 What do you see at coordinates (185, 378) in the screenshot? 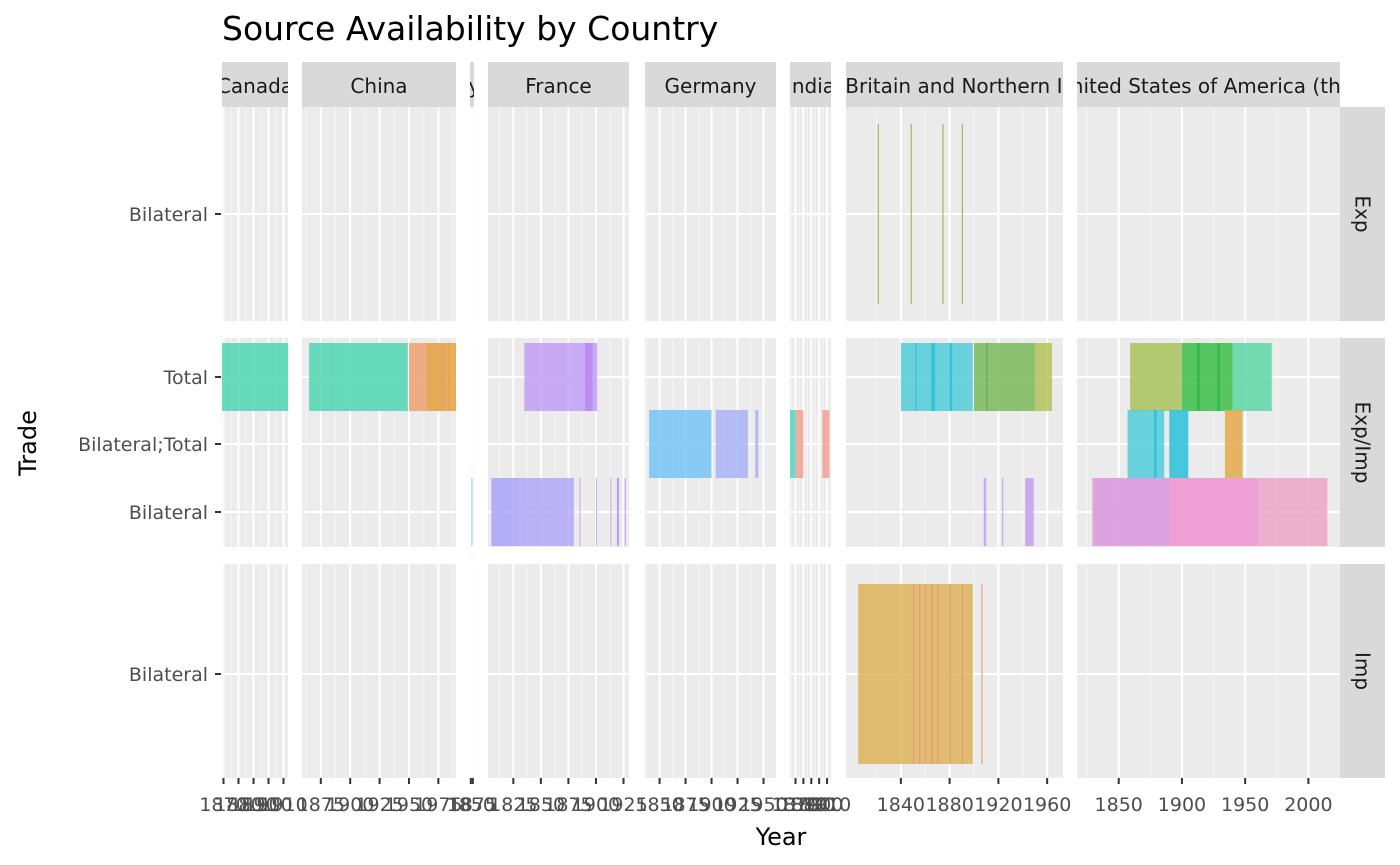
I see `y-tick-label: Total` at bounding box center [185, 378].